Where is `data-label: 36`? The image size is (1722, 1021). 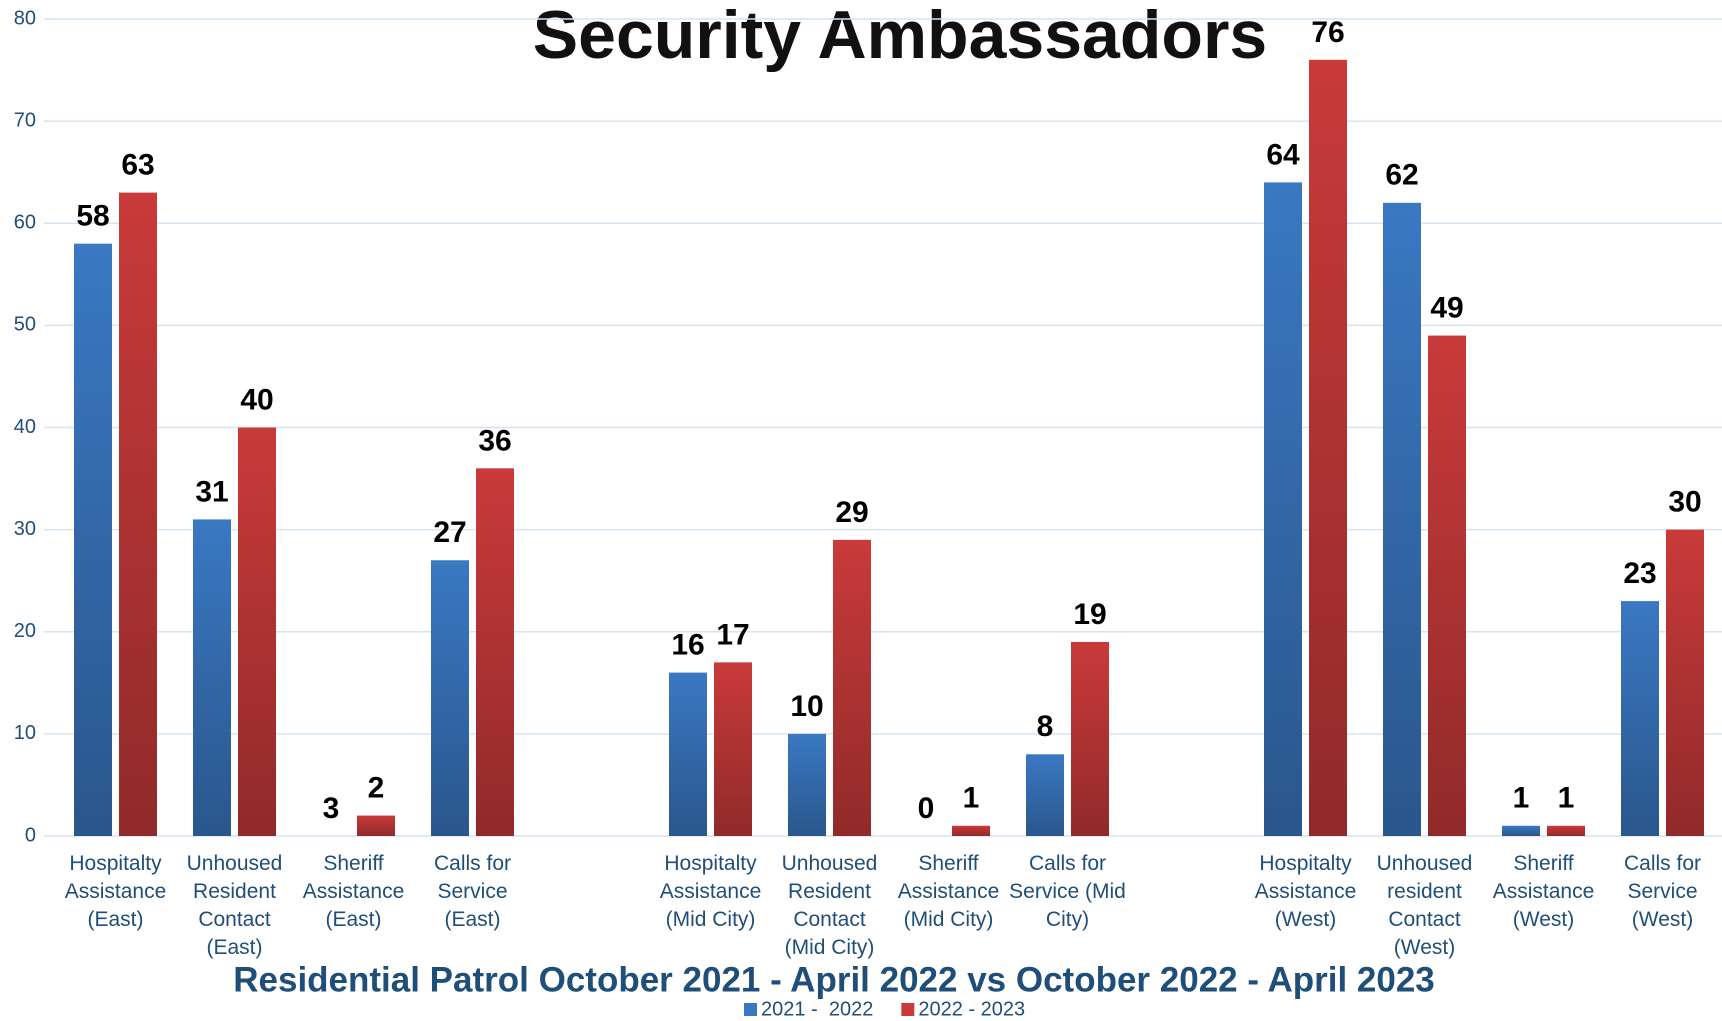
data-label: 36 is located at coordinates (494, 440).